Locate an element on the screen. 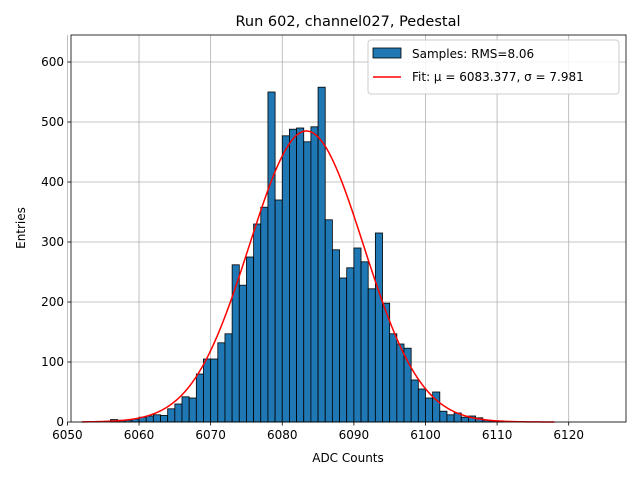 Image resolution: width=640 pixels, height=480 pixels. legend-label-fit: Fit: μ = 6083.377, σ = 7.981 is located at coordinates (498, 77).